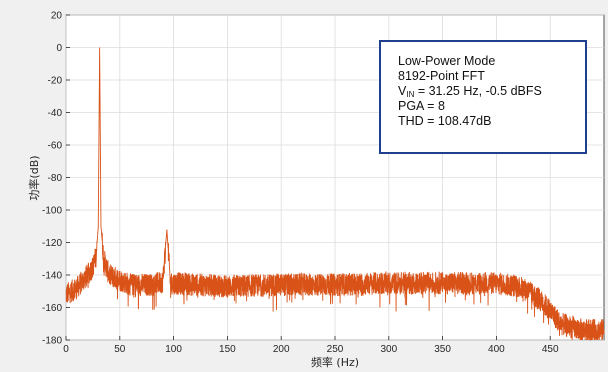 This screenshot has height=372, width=608. Describe the element at coordinates (388, 349) in the screenshot. I see `x-tick-label: 300` at that location.